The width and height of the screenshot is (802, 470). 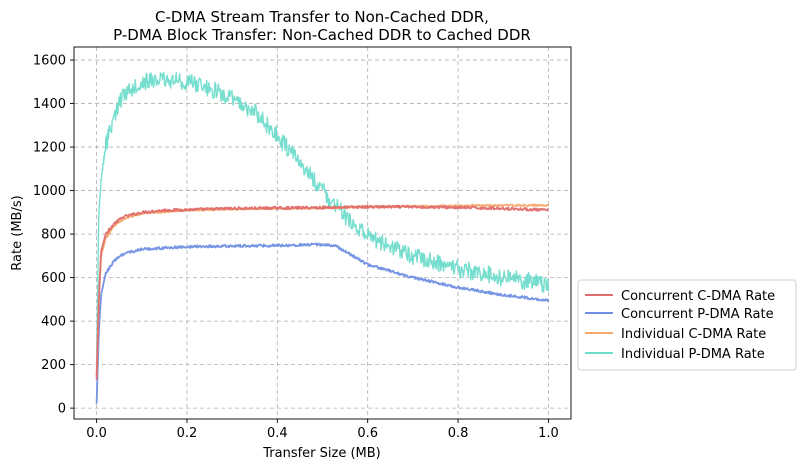 I want to click on y-tick-label: 400, so click(x=53, y=322).